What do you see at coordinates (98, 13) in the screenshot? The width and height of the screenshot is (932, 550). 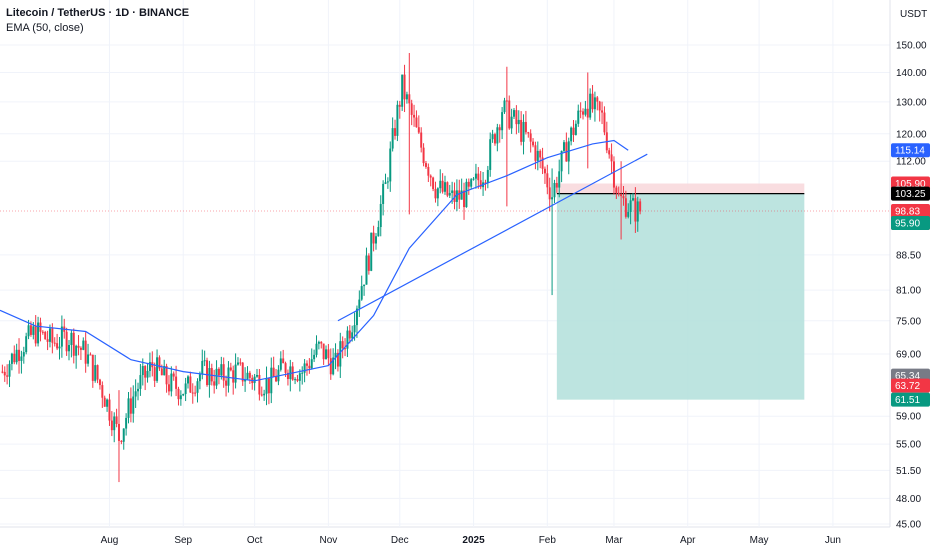 I see `symbol-title: Litecoin / TetherUS · 1D · BINANCE` at bounding box center [98, 13].